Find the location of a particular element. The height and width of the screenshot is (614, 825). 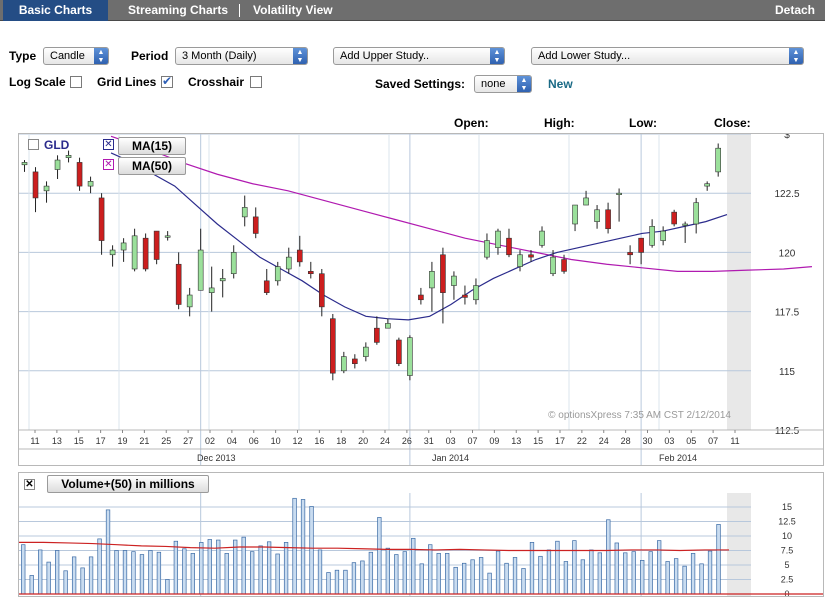

open-label: Open: is located at coordinates (471, 123).